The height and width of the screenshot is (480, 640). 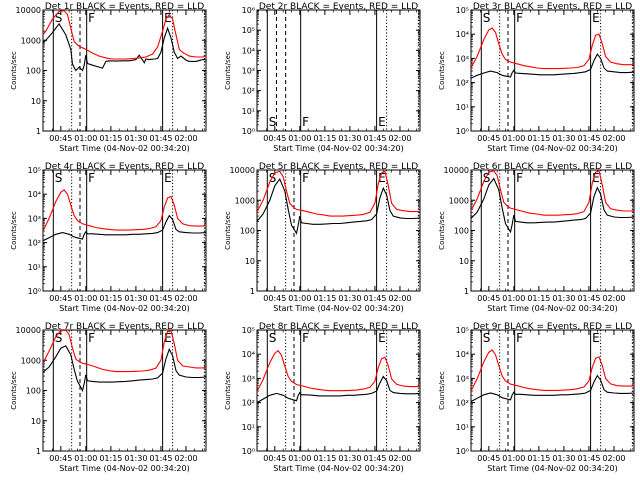 What do you see at coordinates (274, 298) in the screenshot?
I see `x-tick-label: 00:45` at bounding box center [274, 298].